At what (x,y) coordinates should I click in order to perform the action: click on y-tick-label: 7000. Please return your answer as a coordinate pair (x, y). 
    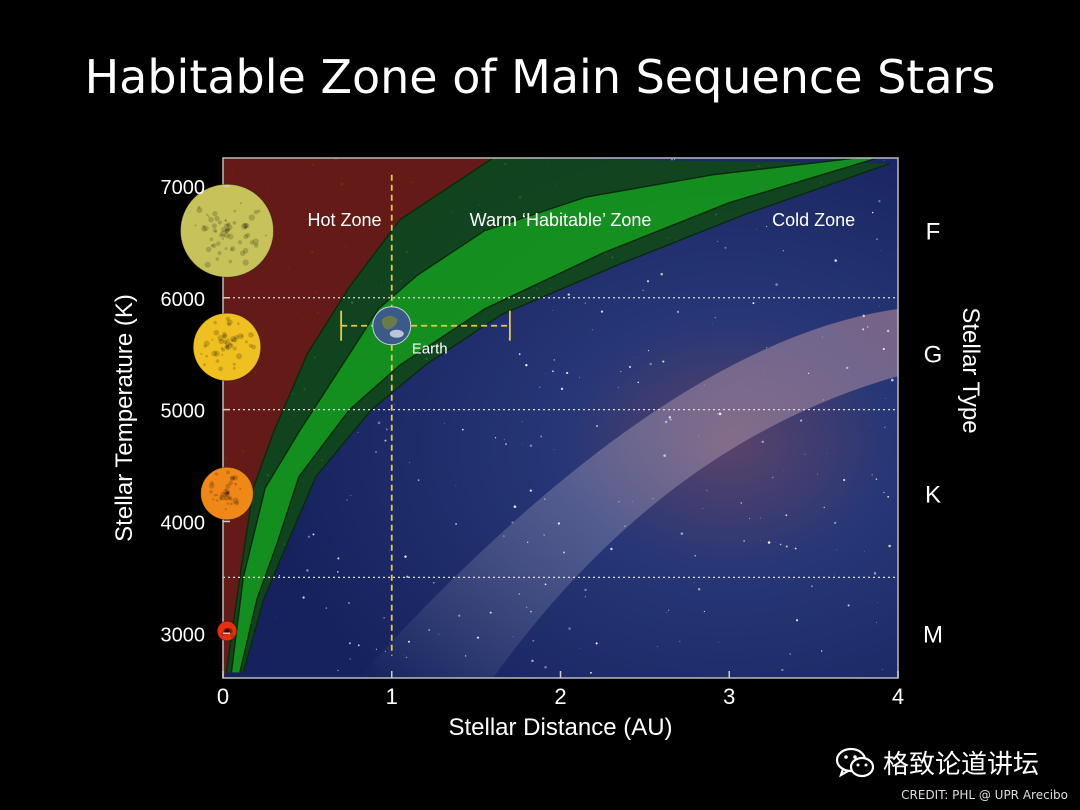
    Looking at the image, I should click on (183, 188).